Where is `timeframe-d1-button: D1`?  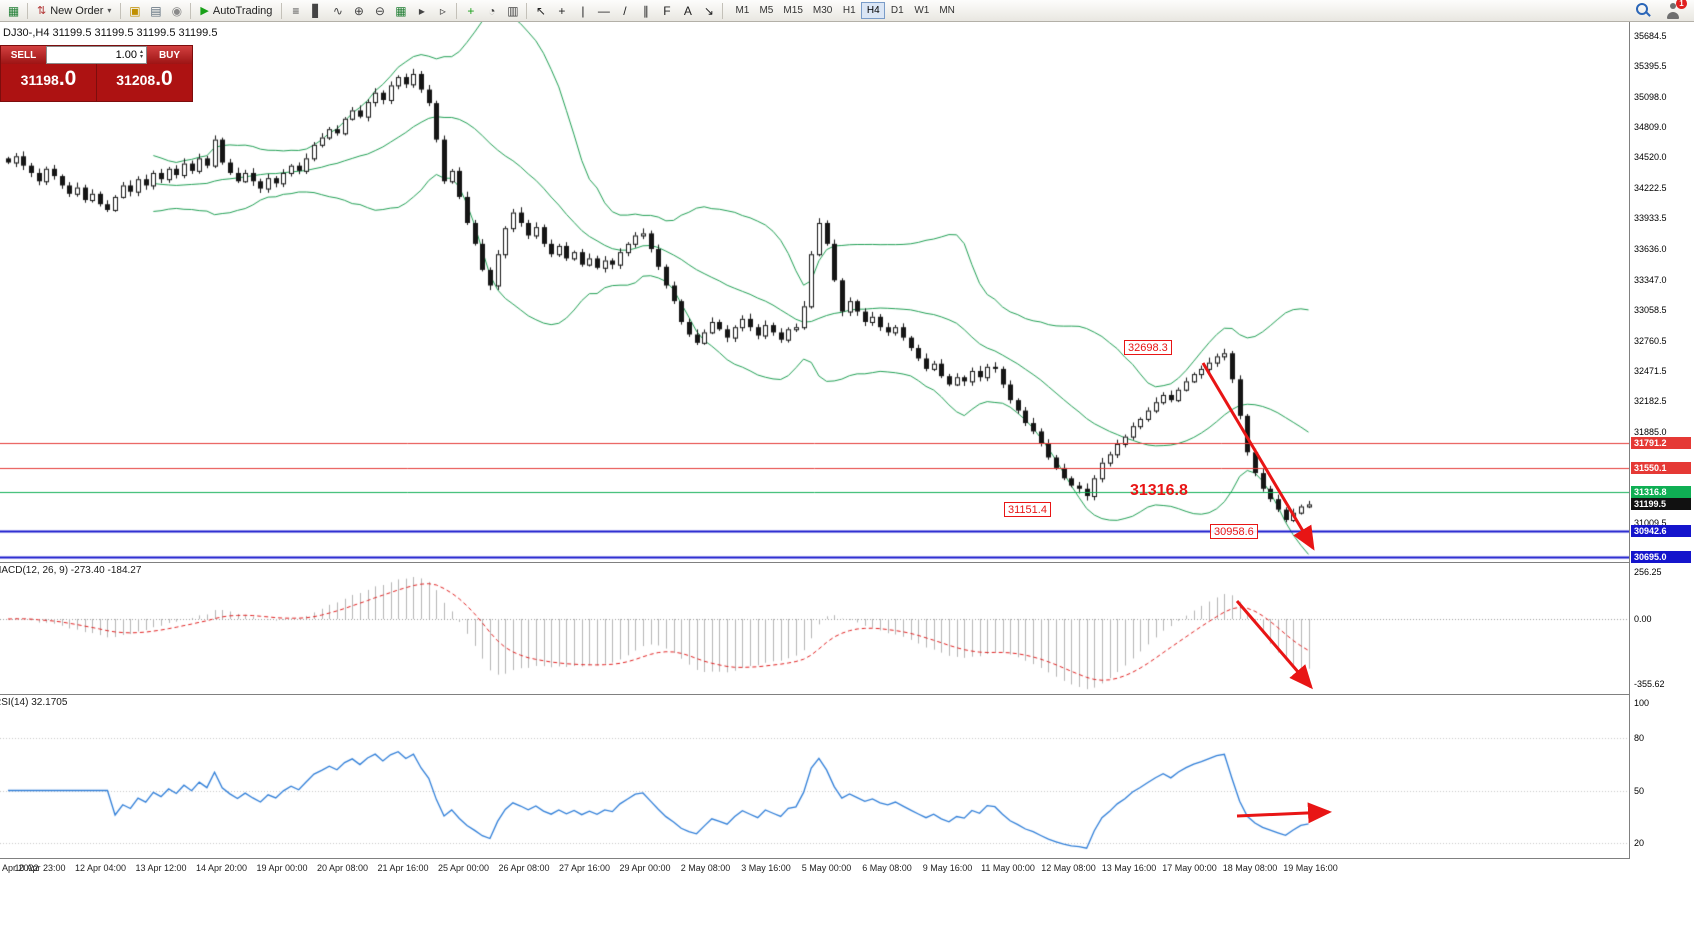
timeframe-d1-button: D1 is located at coordinates (897, 10).